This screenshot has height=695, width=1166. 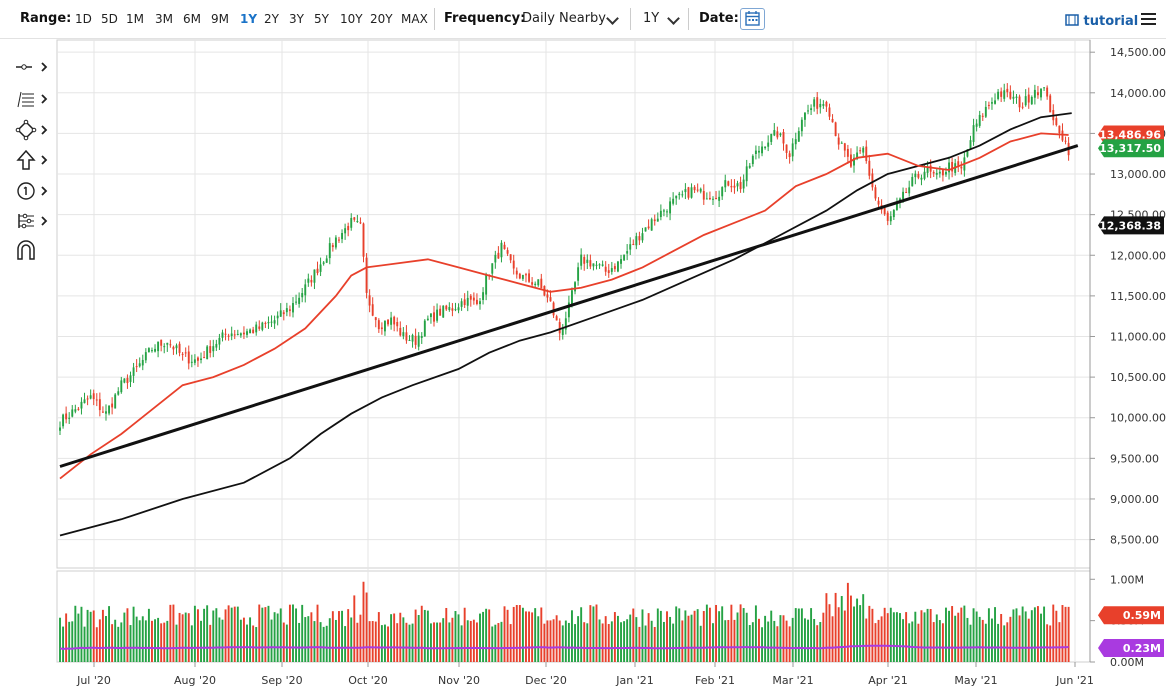 I want to click on frequency-select: Daily Nearby, so click(x=564, y=18).